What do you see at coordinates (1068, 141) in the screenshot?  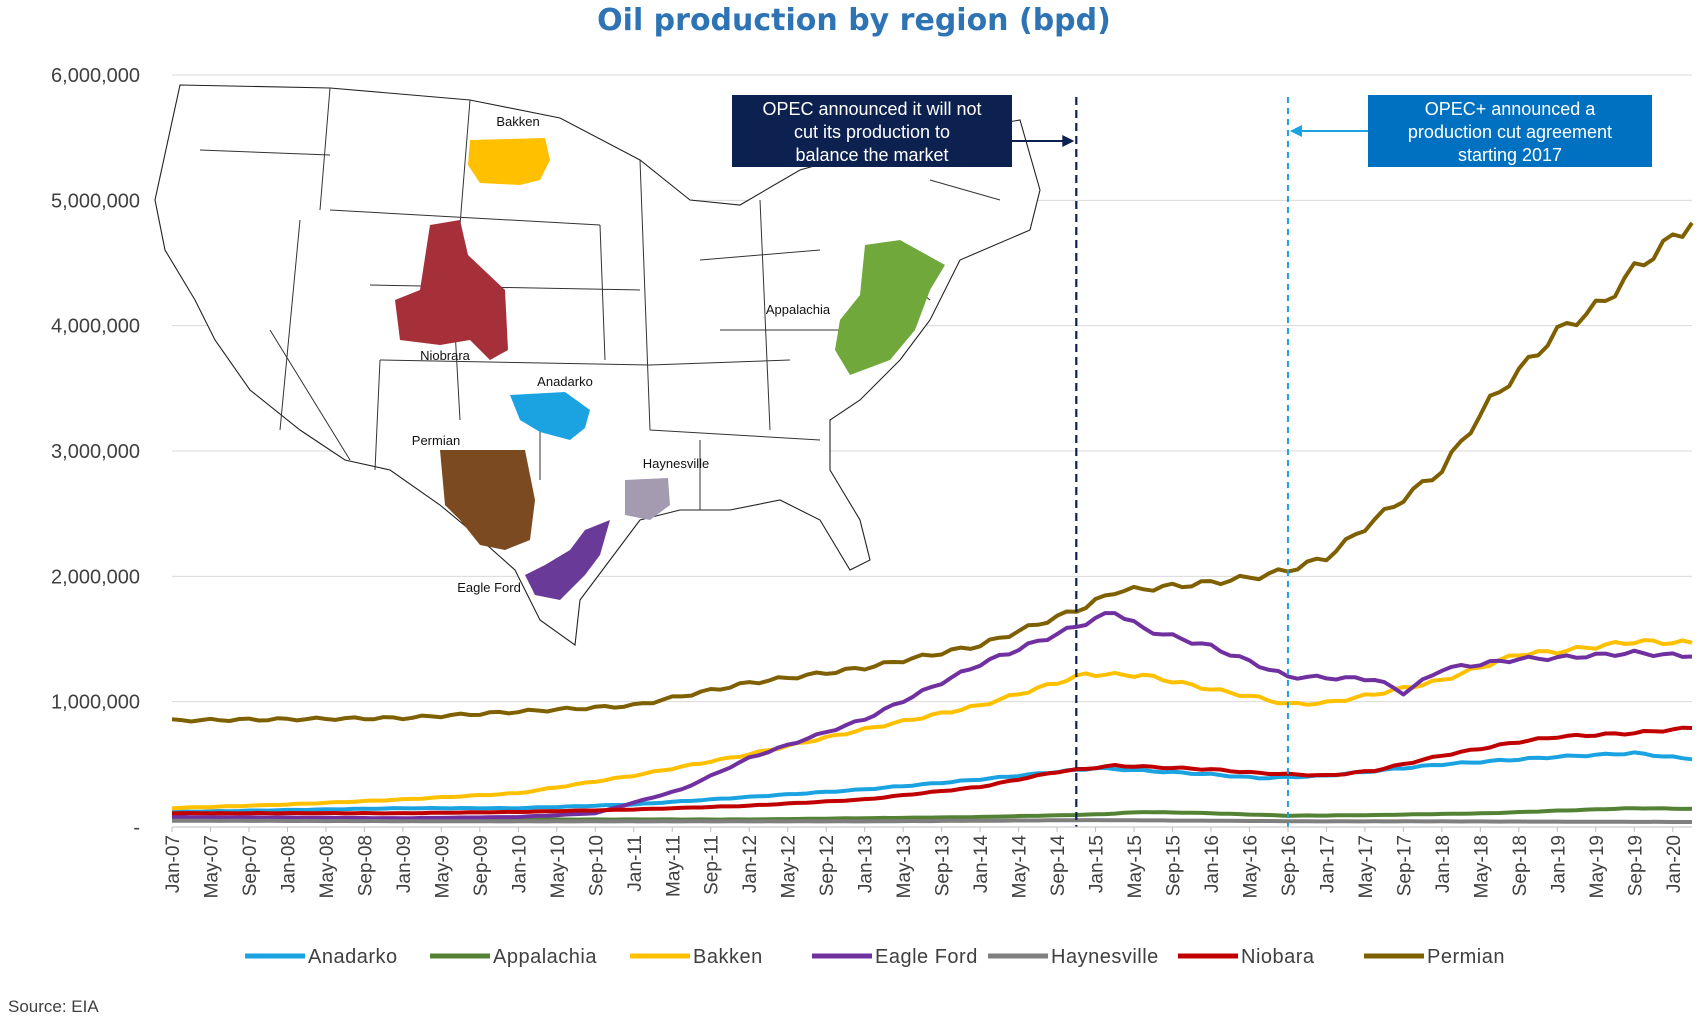 I see `opec-arrow-head` at bounding box center [1068, 141].